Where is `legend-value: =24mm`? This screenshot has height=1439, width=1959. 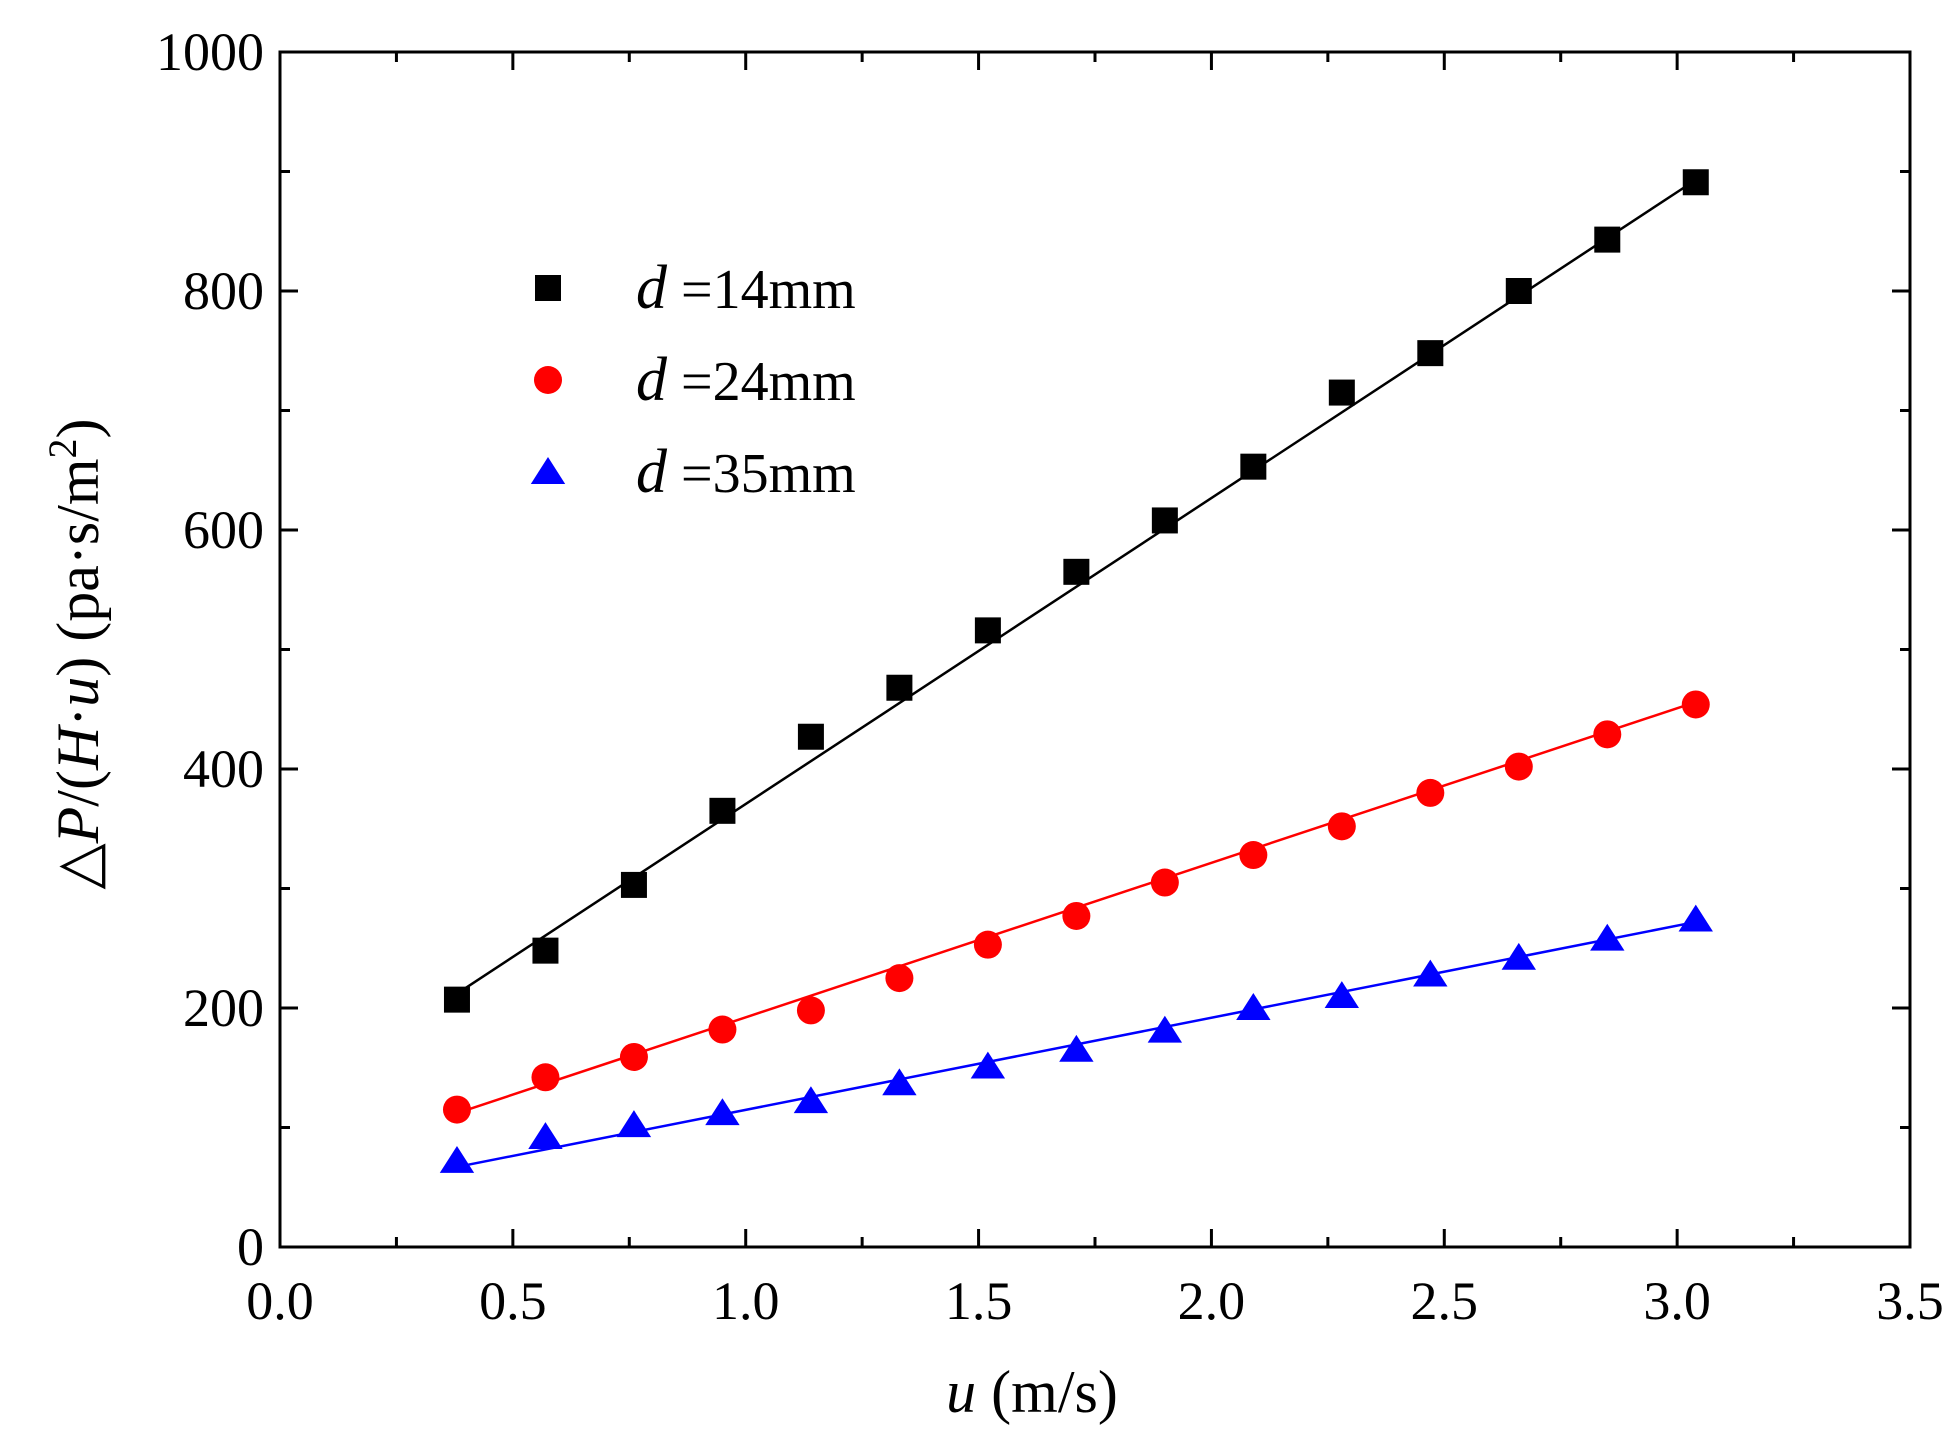
legend-value: =24mm is located at coordinates (761, 382).